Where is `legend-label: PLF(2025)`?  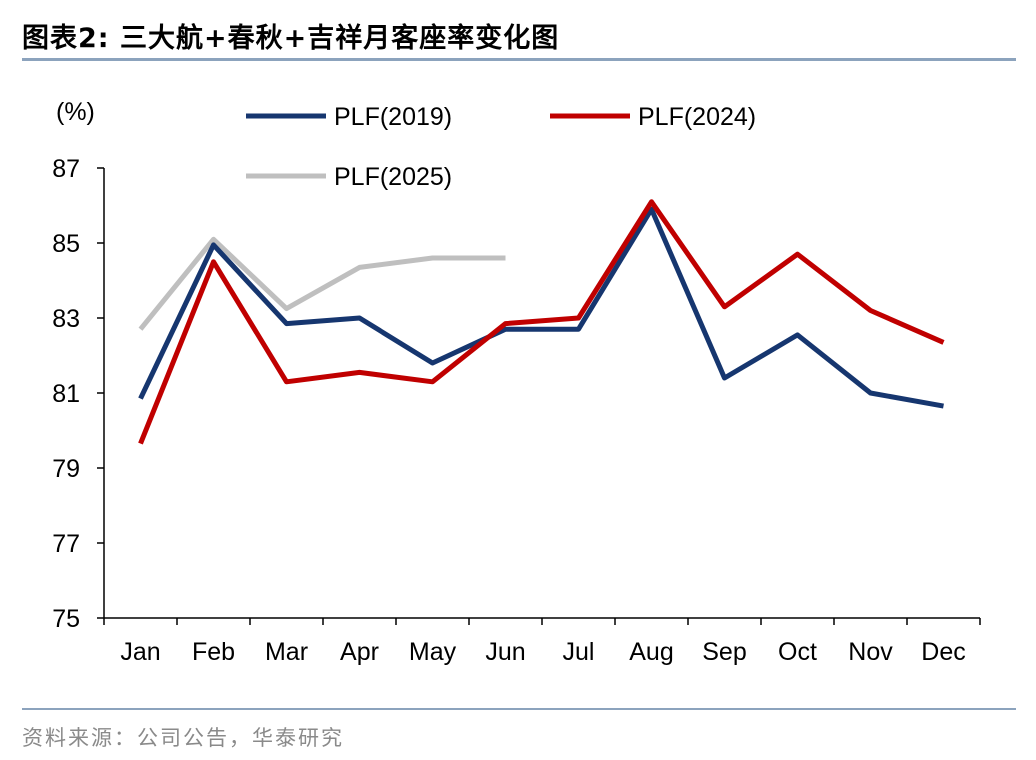 legend-label: PLF(2025) is located at coordinates (393, 177).